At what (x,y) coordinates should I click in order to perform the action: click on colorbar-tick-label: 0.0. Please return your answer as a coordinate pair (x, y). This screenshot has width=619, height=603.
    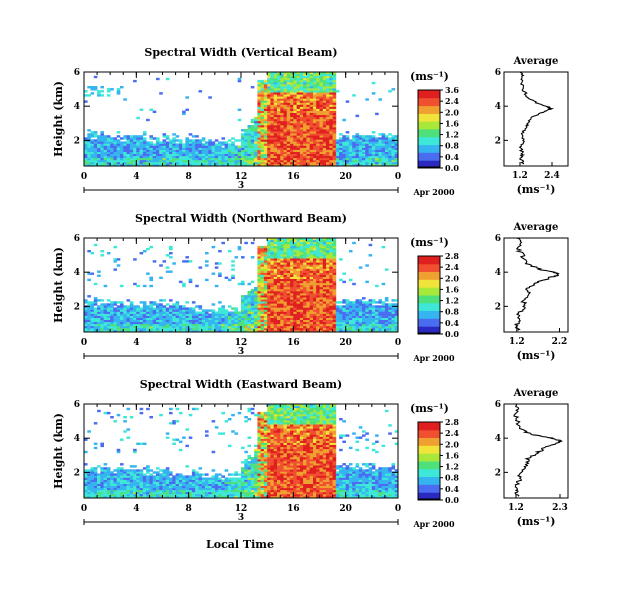
    Looking at the image, I should click on (452, 168).